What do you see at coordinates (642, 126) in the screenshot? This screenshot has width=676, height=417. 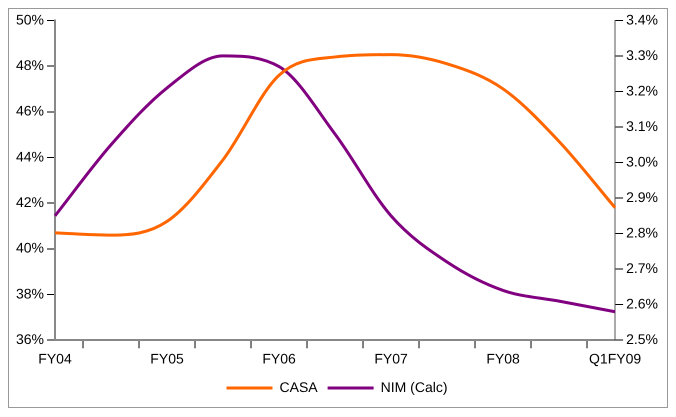 I see `y2-tick-label: 3.1%` at bounding box center [642, 126].